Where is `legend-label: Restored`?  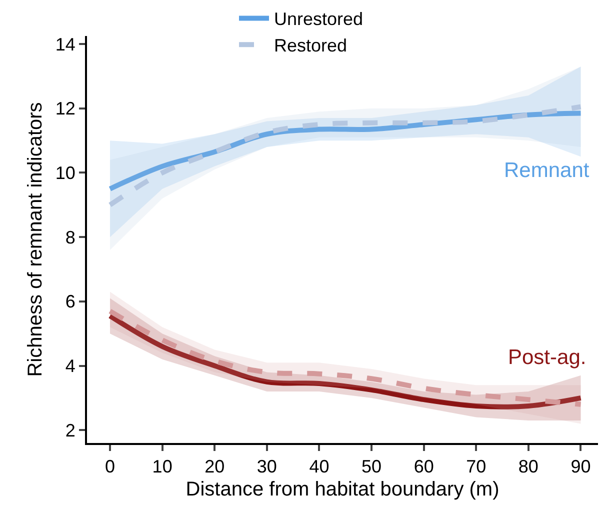 legend-label: Restored is located at coordinates (311, 46).